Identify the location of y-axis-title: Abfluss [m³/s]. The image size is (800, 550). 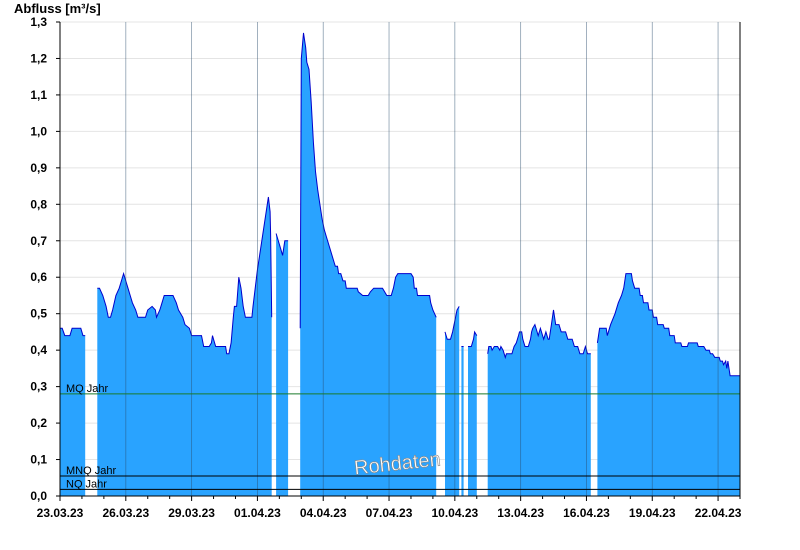
(57, 8).